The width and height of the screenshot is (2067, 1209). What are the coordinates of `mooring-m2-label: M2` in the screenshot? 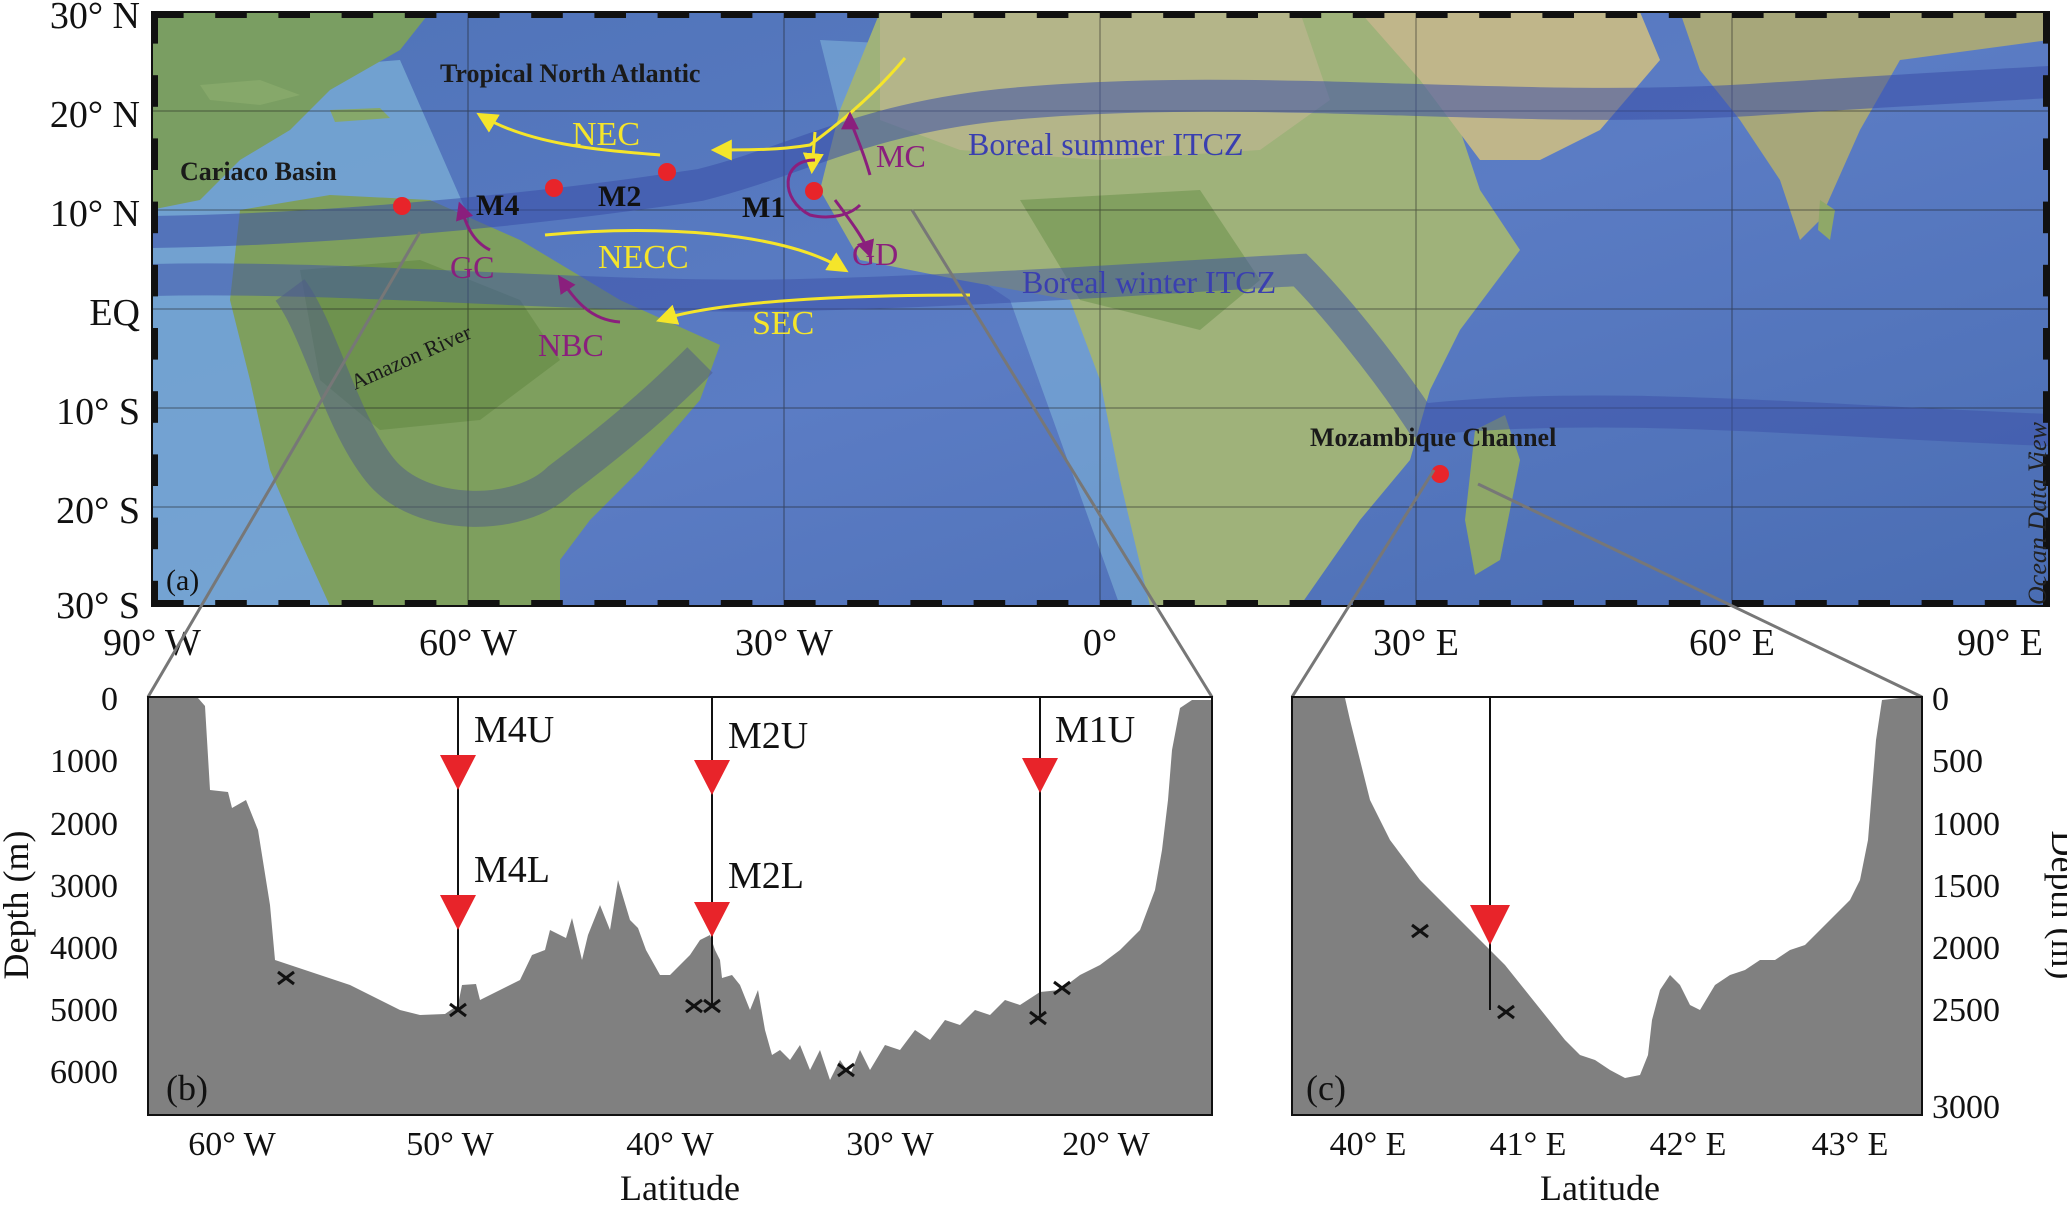 It's located at (619, 196).